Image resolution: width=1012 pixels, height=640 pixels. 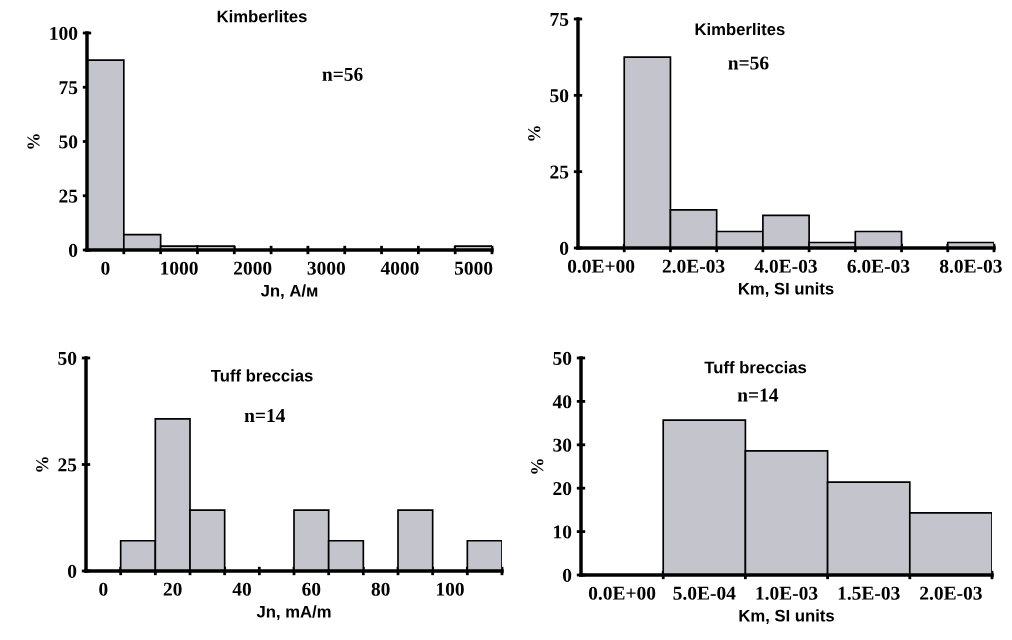 I want to click on x-tick-label: 4.0E-03, so click(x=785, y=266).